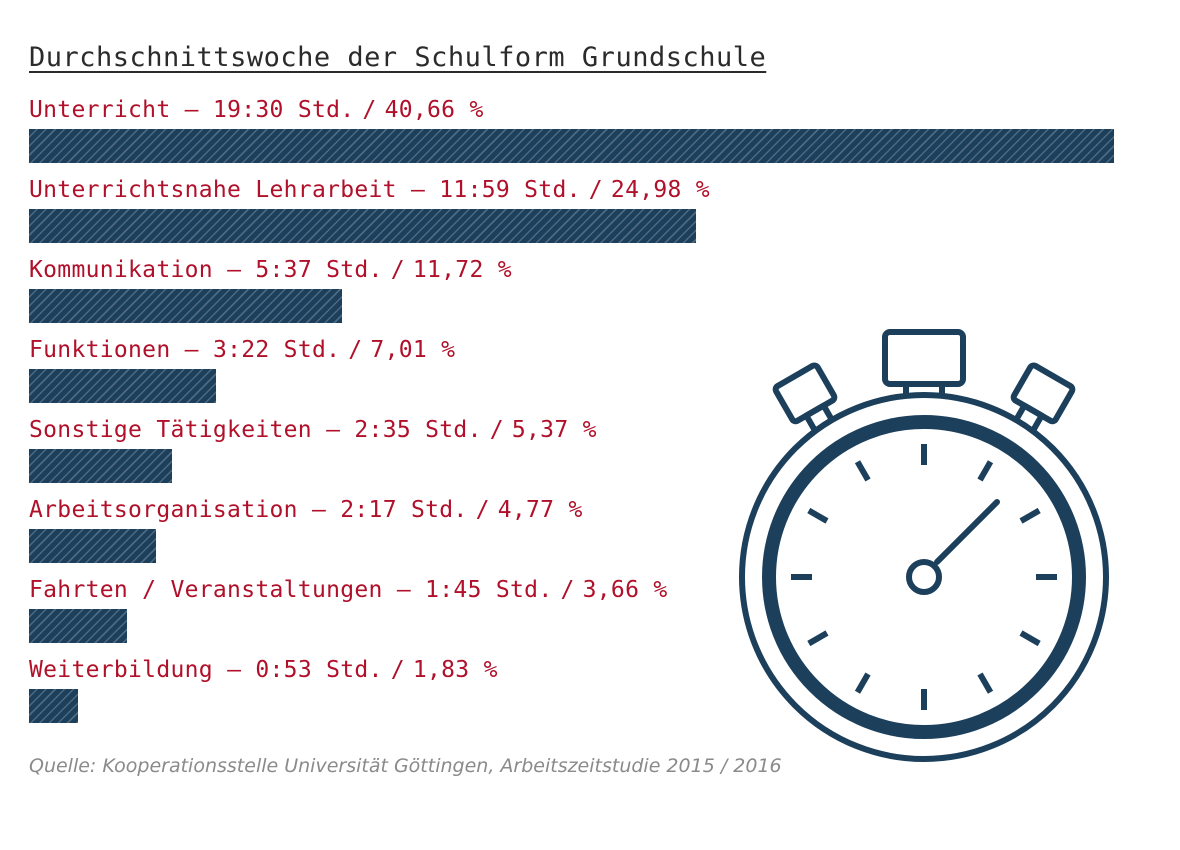 The height and width of the screenshot is (850, 1180). I want to click on category-label: Weiterbildung, so click(121, 670).